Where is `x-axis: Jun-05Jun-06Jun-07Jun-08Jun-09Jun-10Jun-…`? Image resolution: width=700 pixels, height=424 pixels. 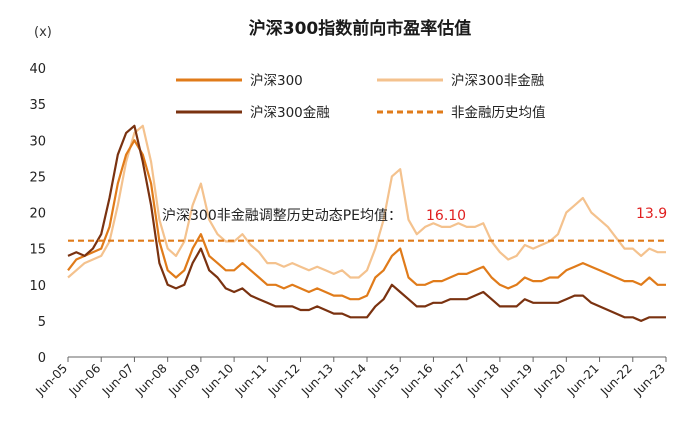 x-axis: Jun-05Jun-06Jun-07Jun-08Jun-09Jun-10Jun-… is located at coordinates (350, 377).